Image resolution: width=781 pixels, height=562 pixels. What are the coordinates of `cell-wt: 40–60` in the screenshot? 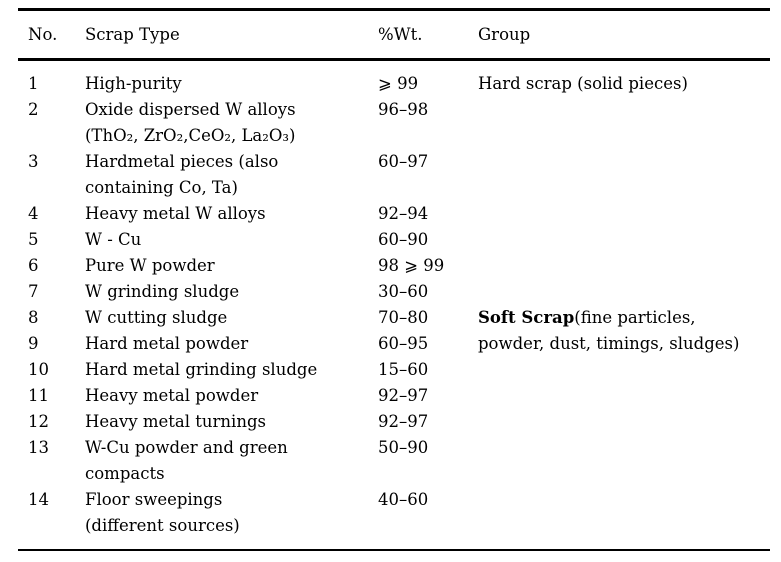 It's located at (403, 499).